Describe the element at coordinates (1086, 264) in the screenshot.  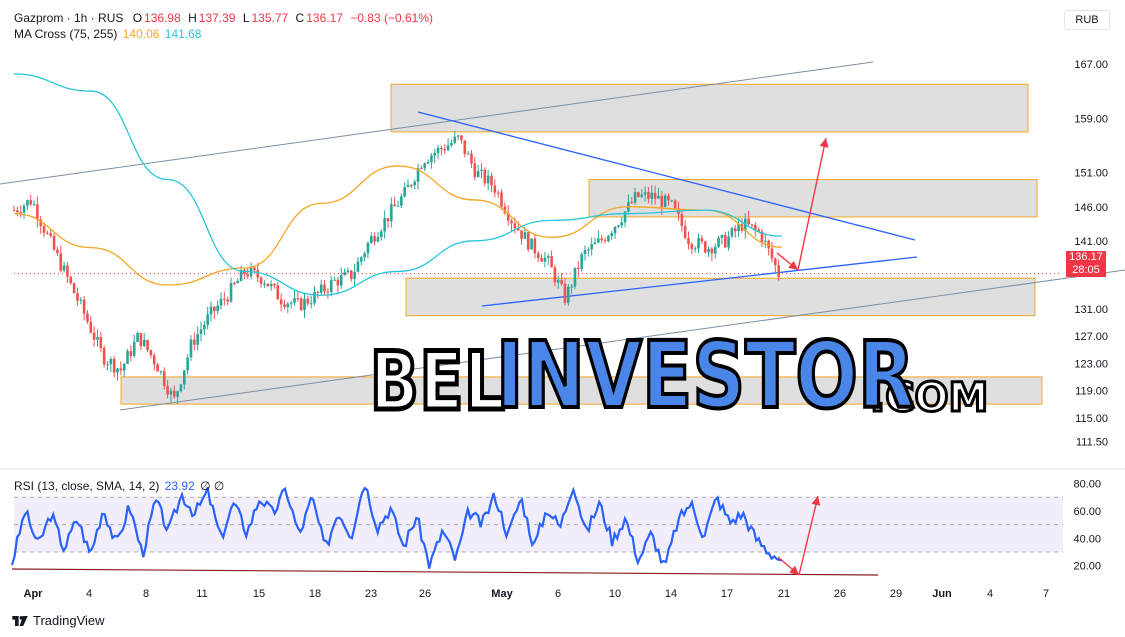
I see `last-price-tag: 136.17 28:05` at that location.